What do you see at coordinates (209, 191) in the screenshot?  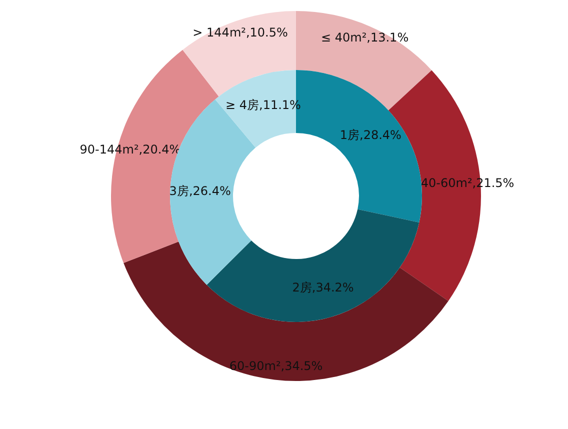 I see `data-label: ,26.4%` at bounding box center [209, 191].